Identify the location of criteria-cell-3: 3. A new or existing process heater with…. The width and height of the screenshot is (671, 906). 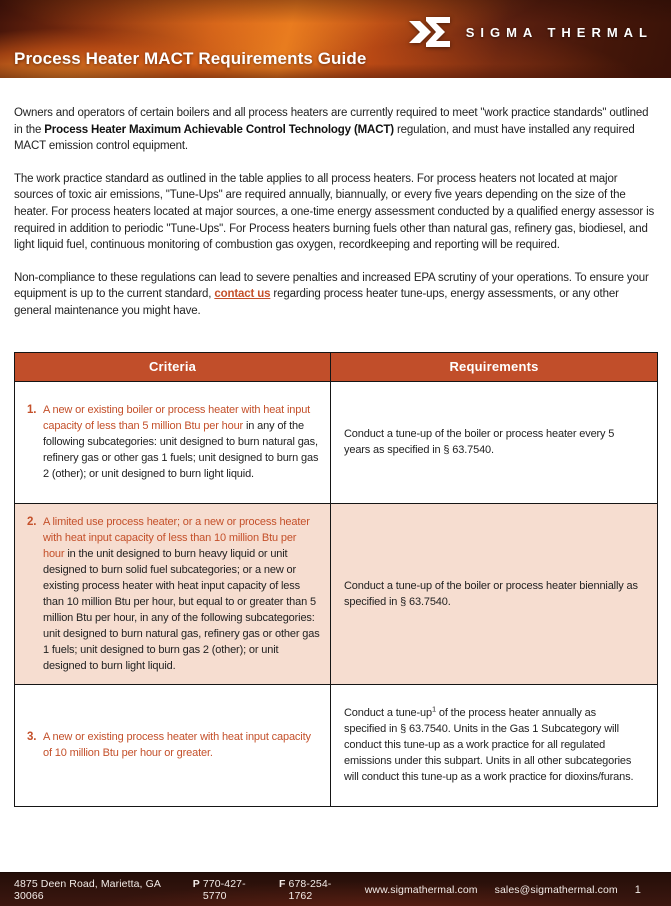
(172, 745).